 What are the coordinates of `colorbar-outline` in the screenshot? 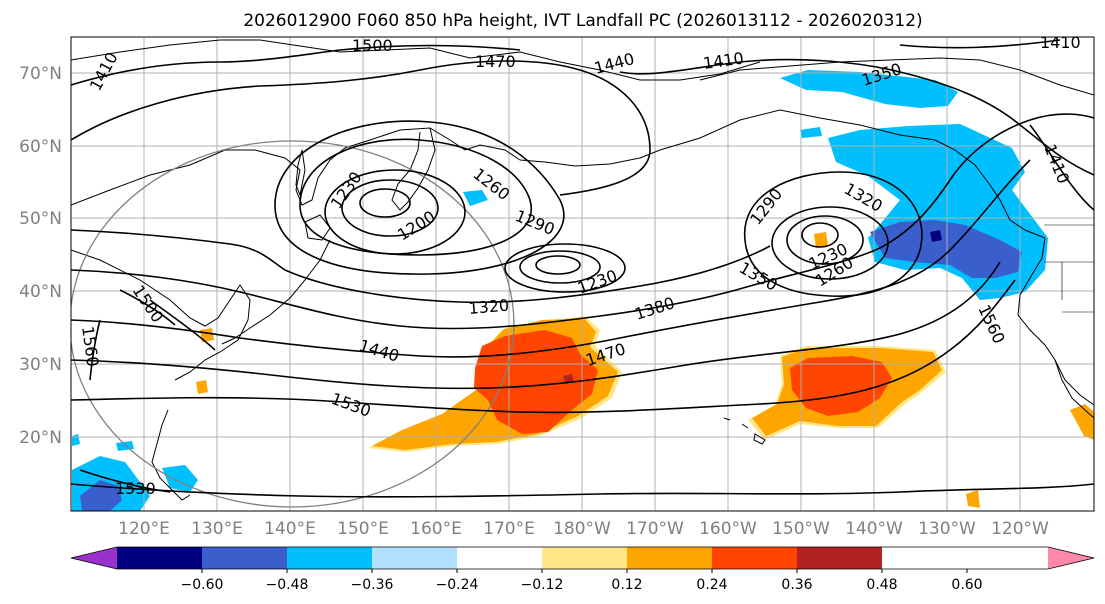 It's located at (582, 558).